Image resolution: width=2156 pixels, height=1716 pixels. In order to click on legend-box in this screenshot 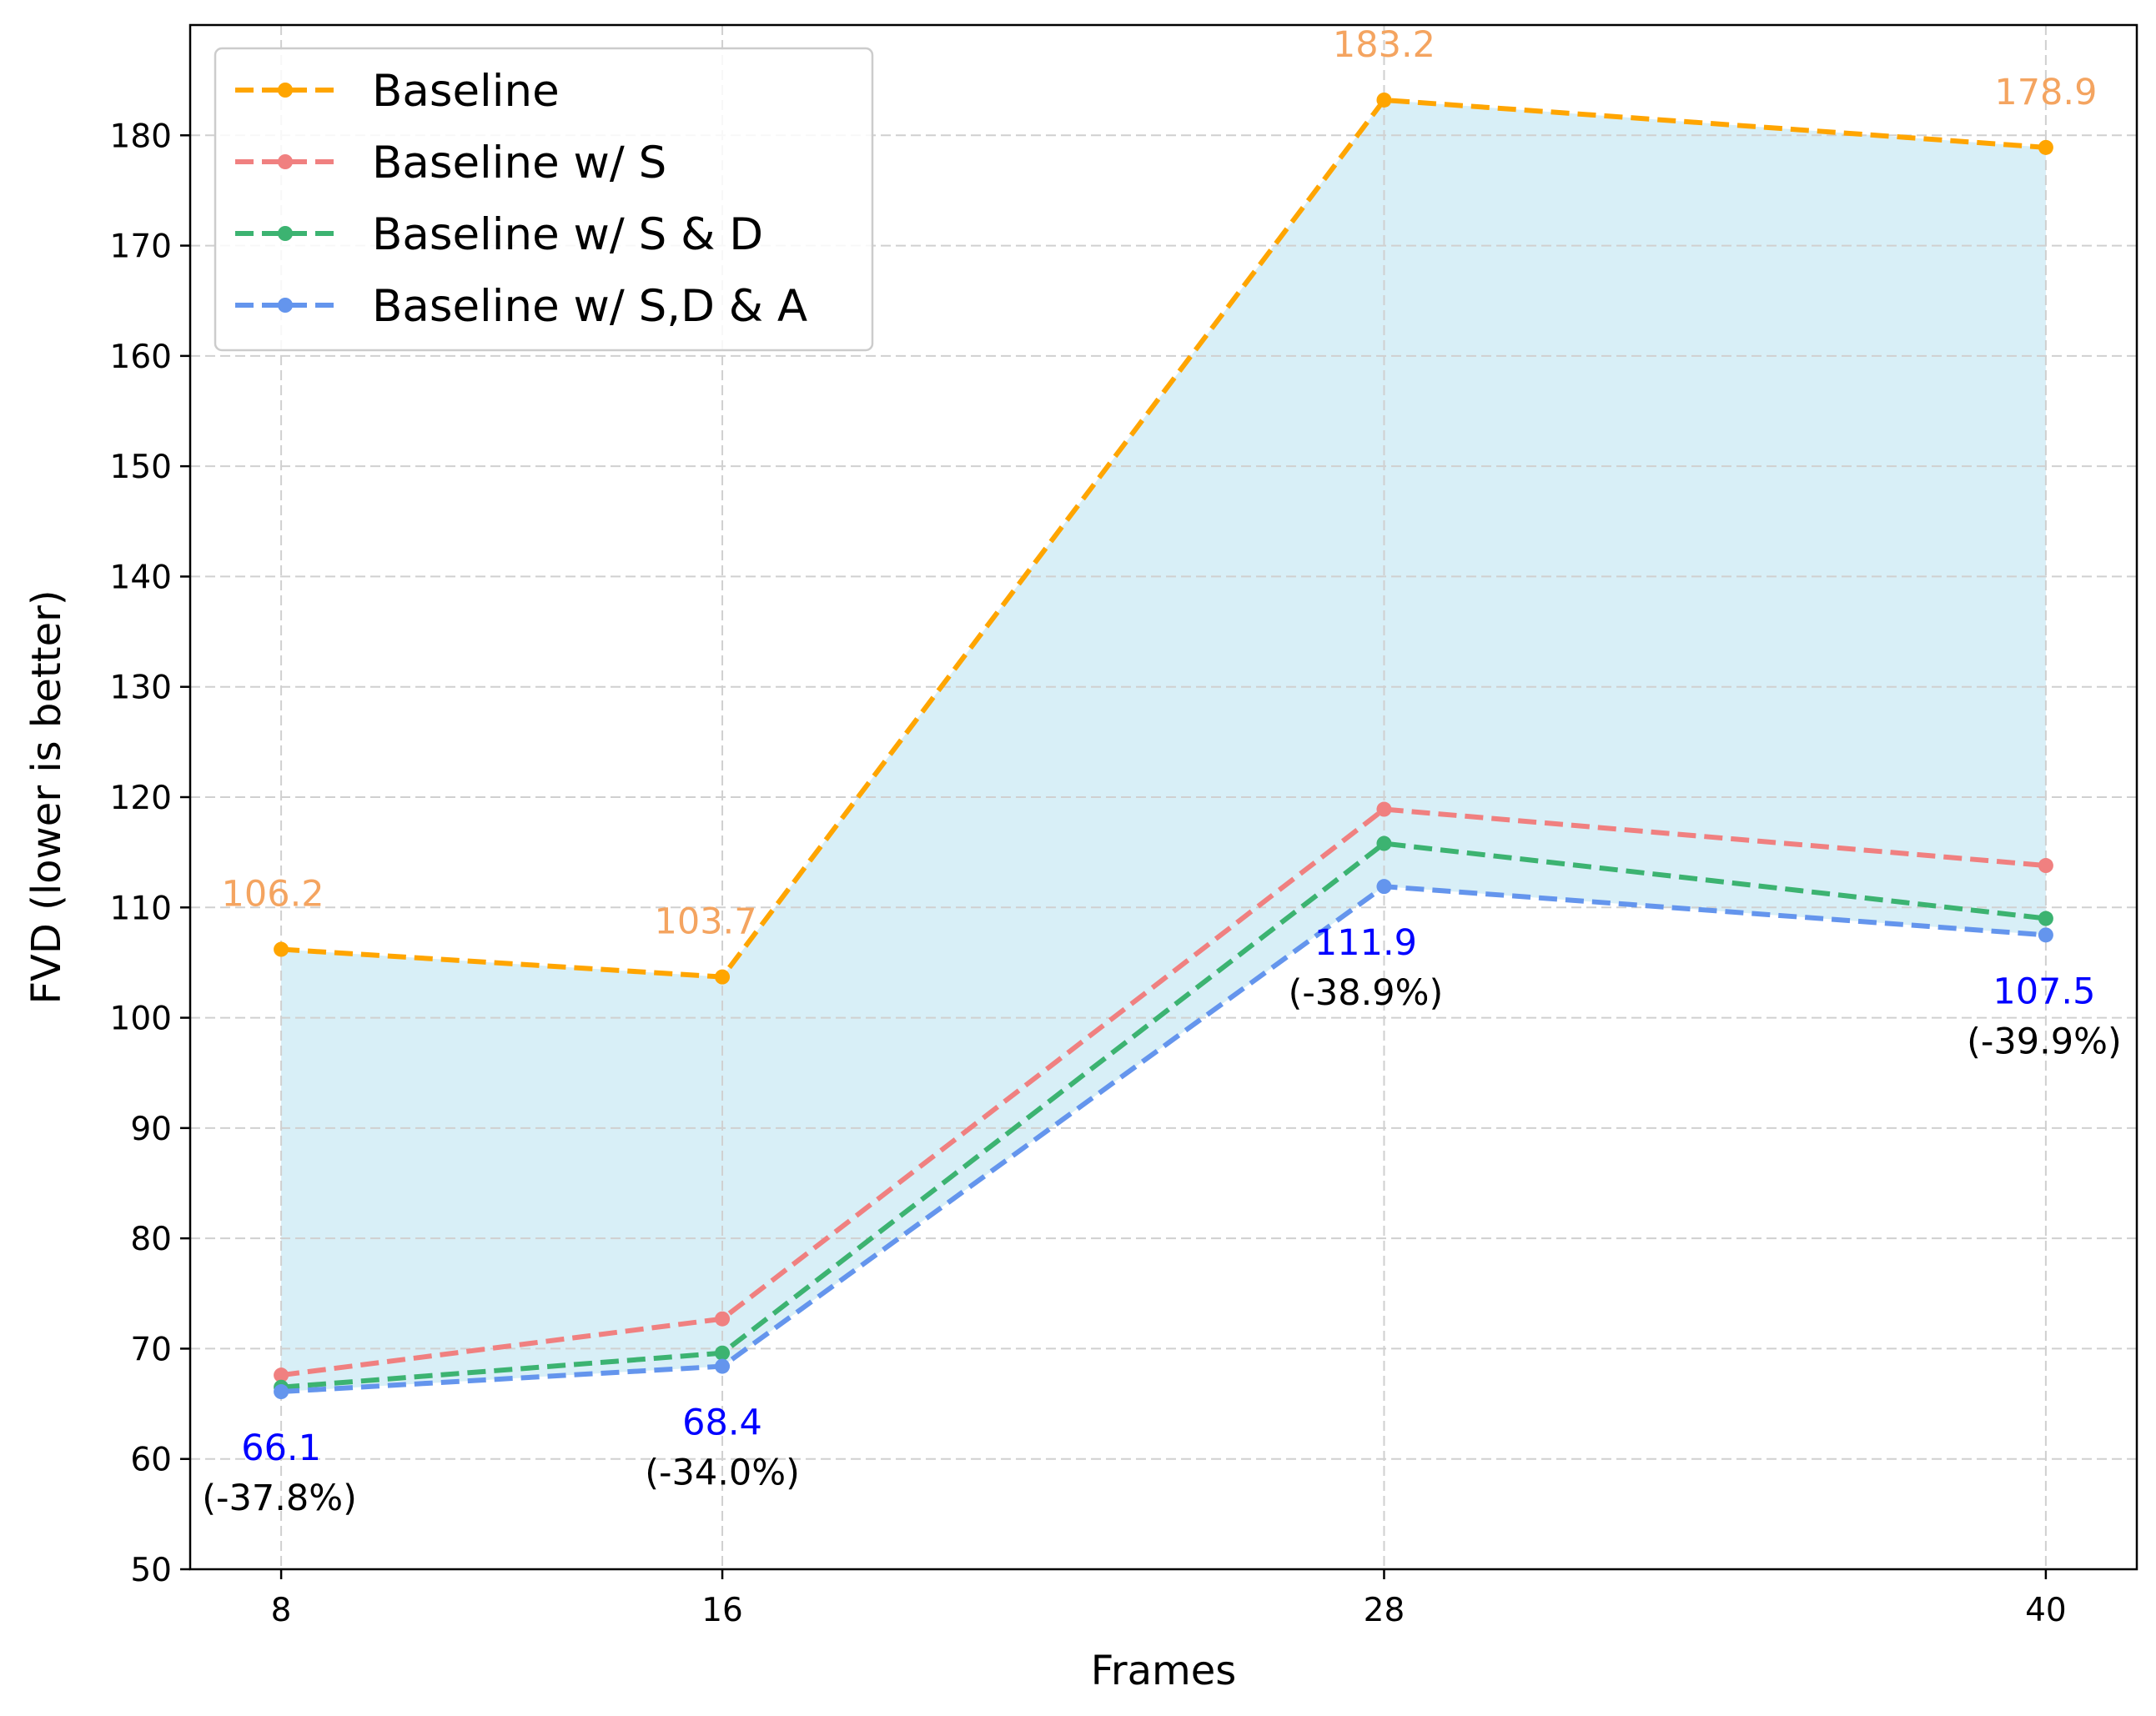, I will do `click(544, 200)`.